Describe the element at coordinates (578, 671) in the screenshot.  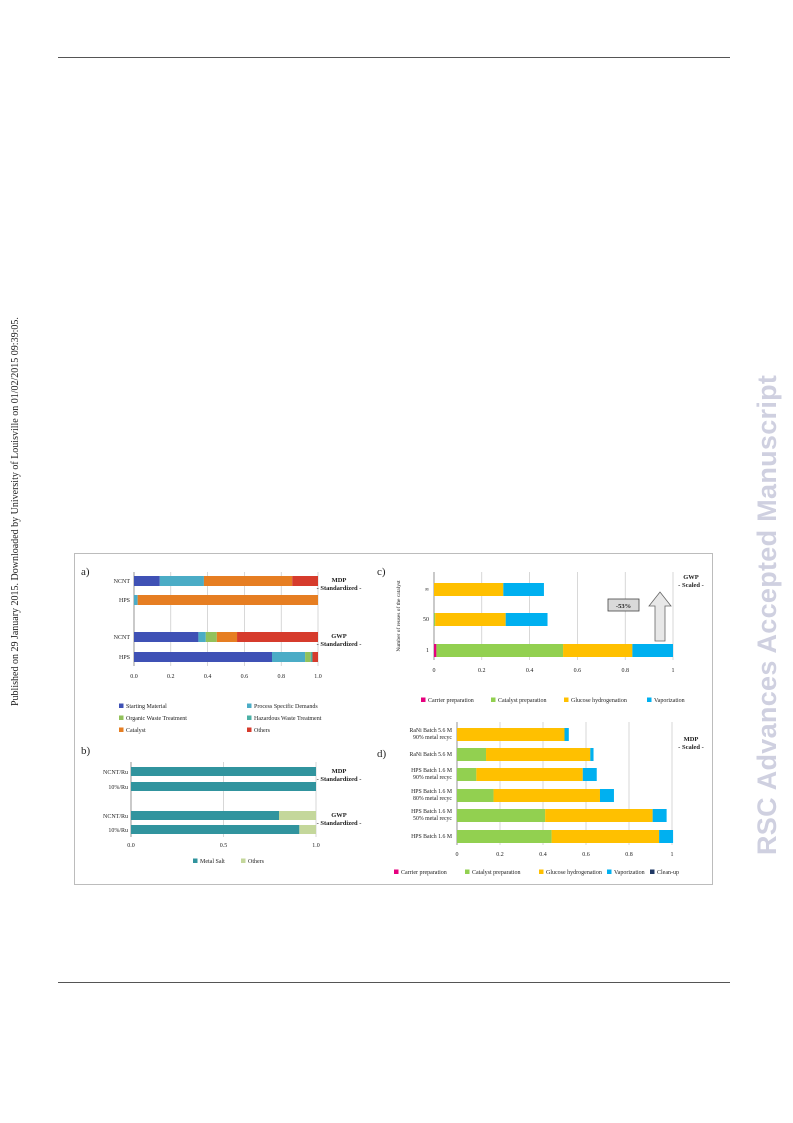
I see `panel-c-tick: 0.6` at that location.